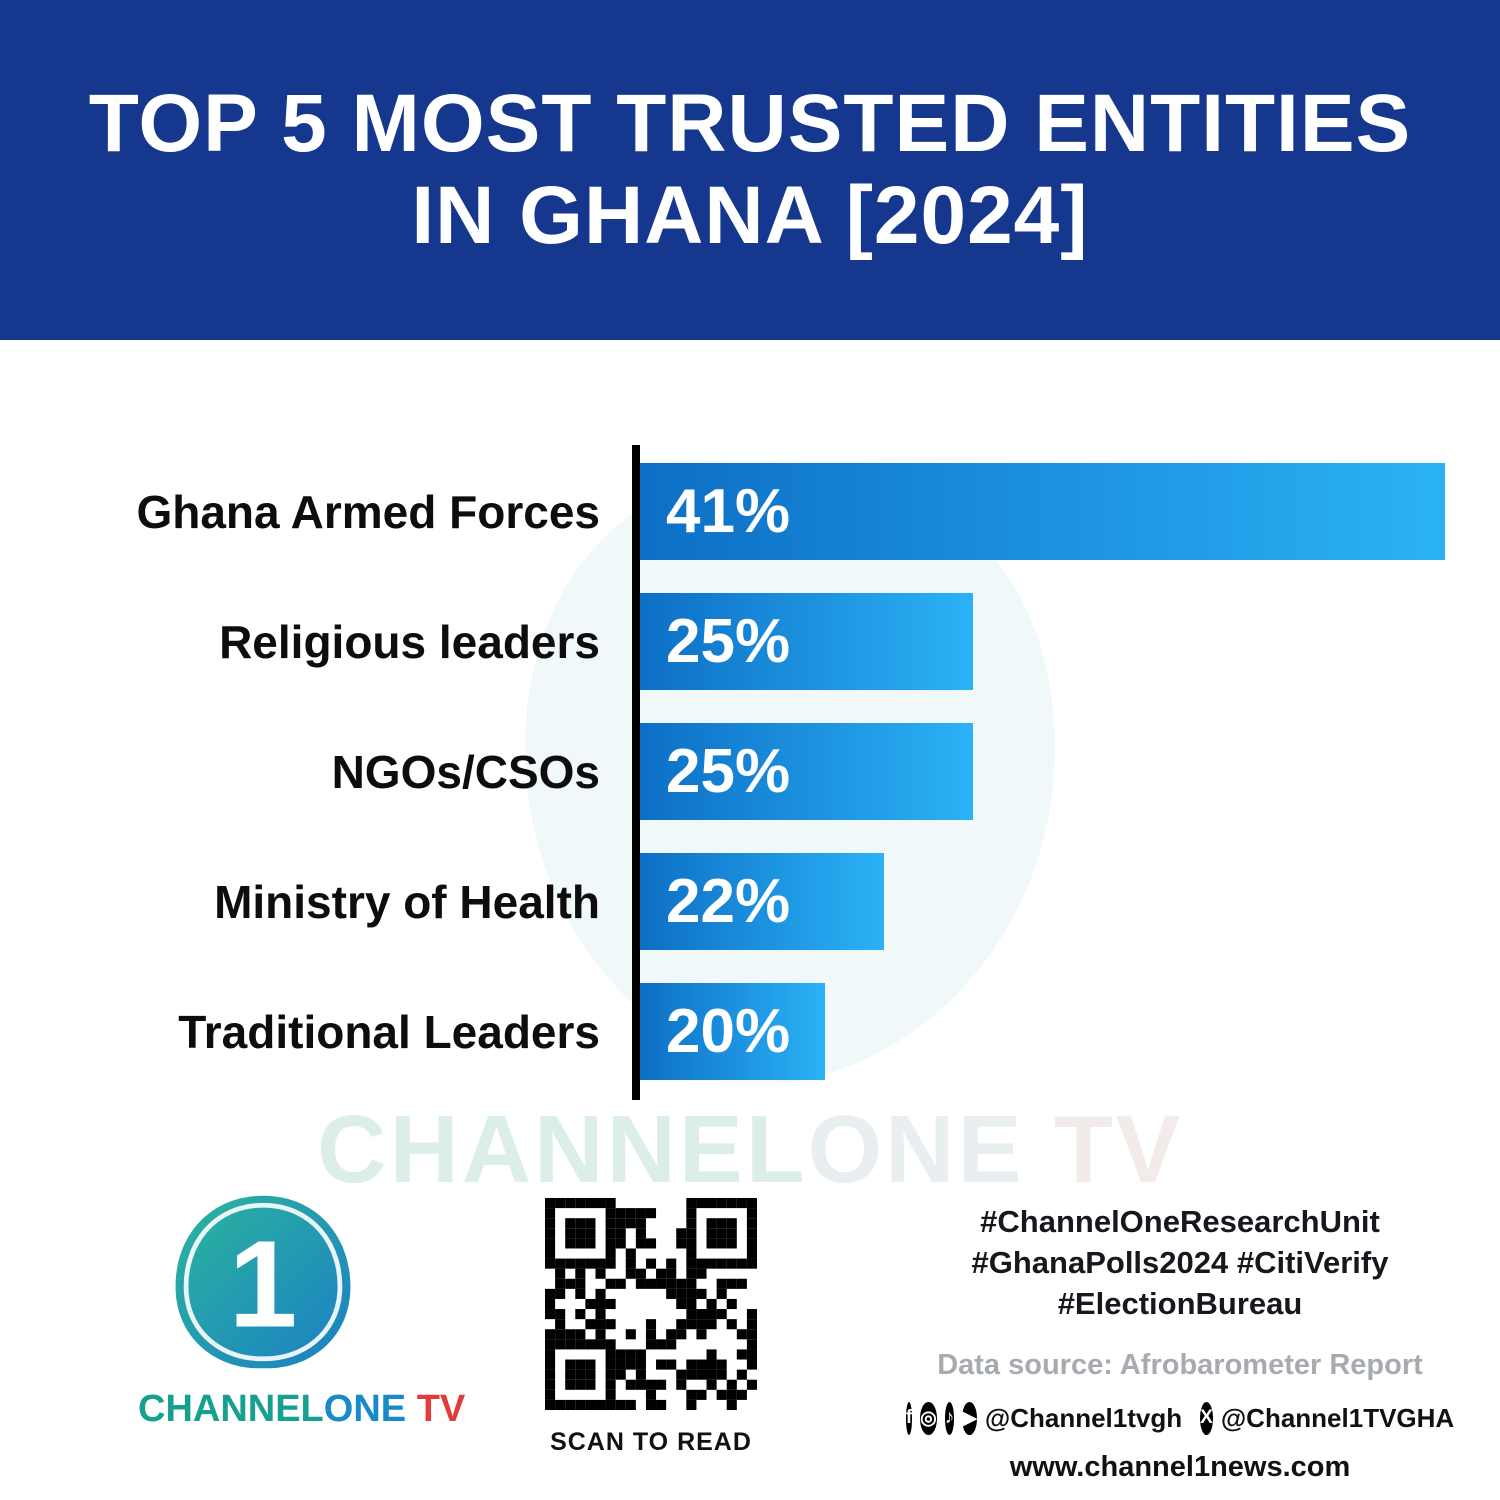 This screenshot has height=1500, width=1500. I want to click on logo-numeral: 1, so click(263, 1285).